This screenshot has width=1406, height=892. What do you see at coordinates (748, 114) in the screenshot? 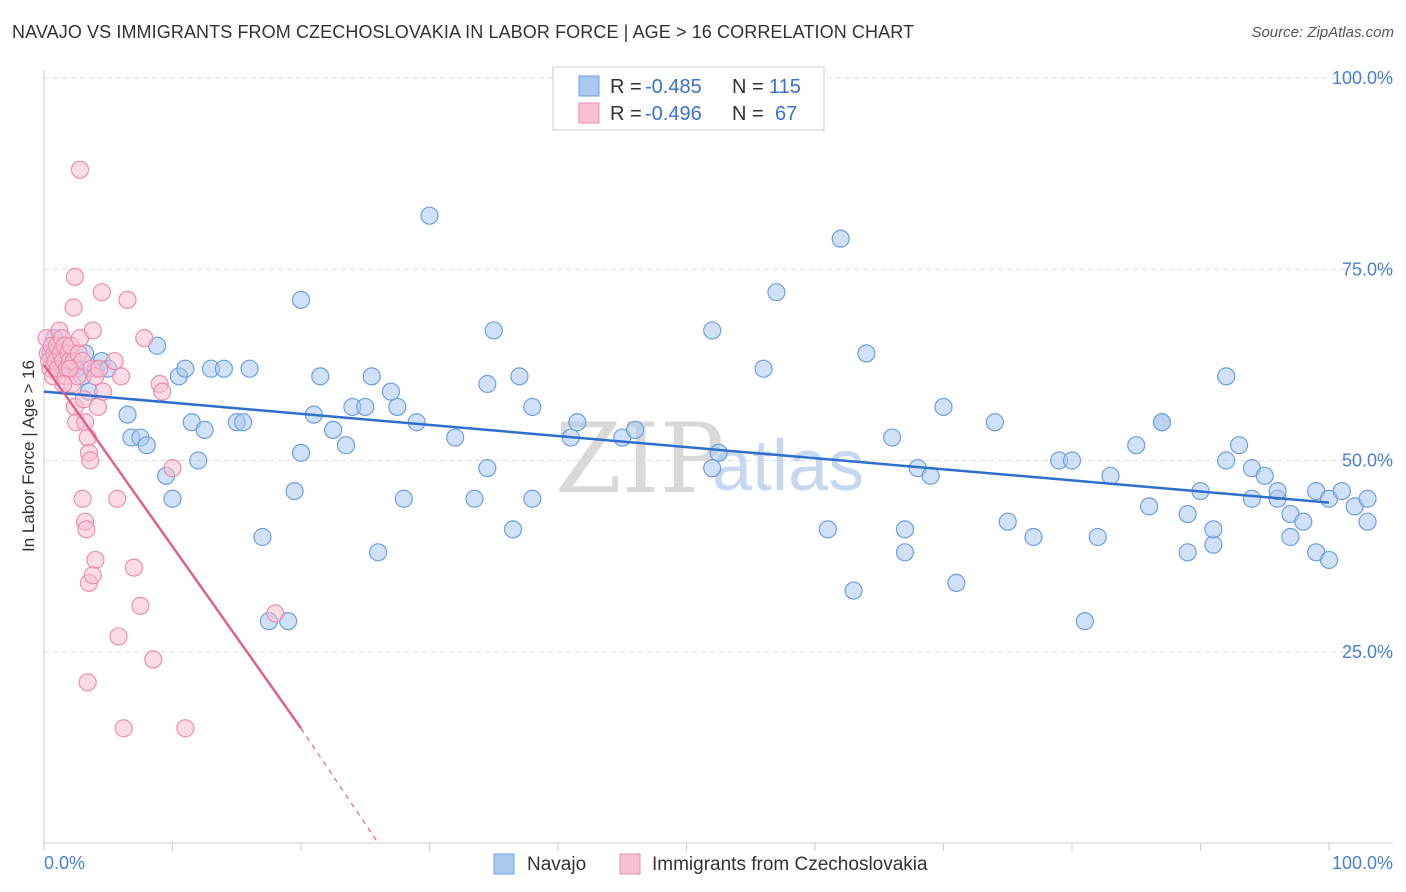
I see `legend-n-label-czech: N =` at bounding box center [748, 114].